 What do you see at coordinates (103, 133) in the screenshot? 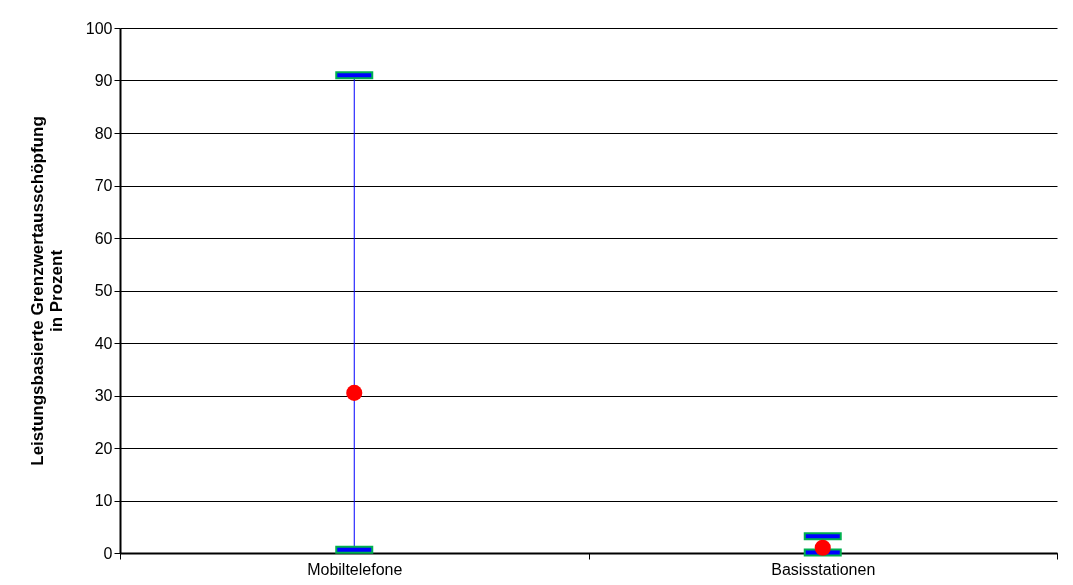
I see `y-tick-label: 80` at bounding box center [103, 133].